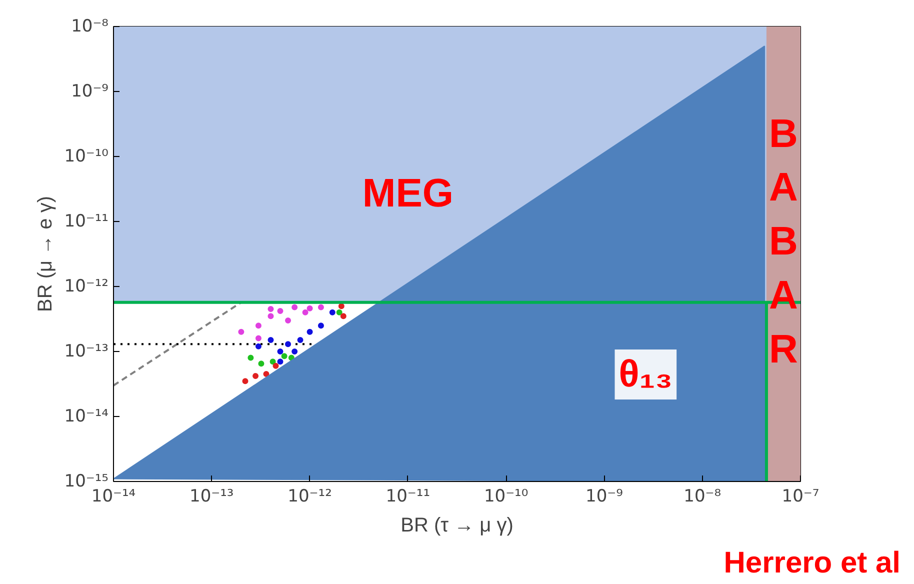 The width and height of the screenshot is (914, 584). I want to click on y-tick-label: 10⁻¹³, so click(86, 352).